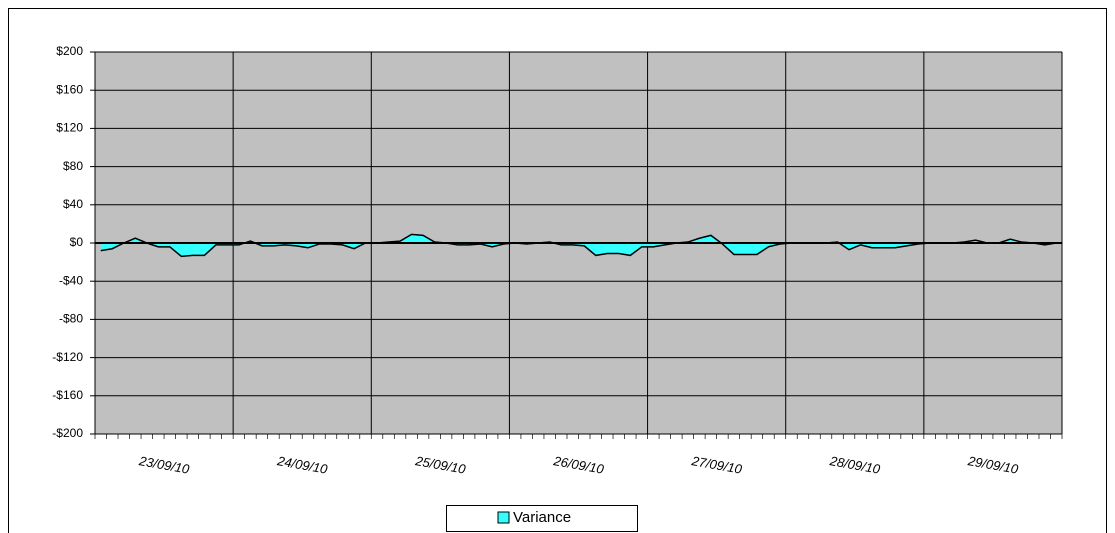 The image size is (1115, 533). Describe the element at coordinates (164, 465) in the screenshot. I see `x-tick-label: 23/09/10` at that location.